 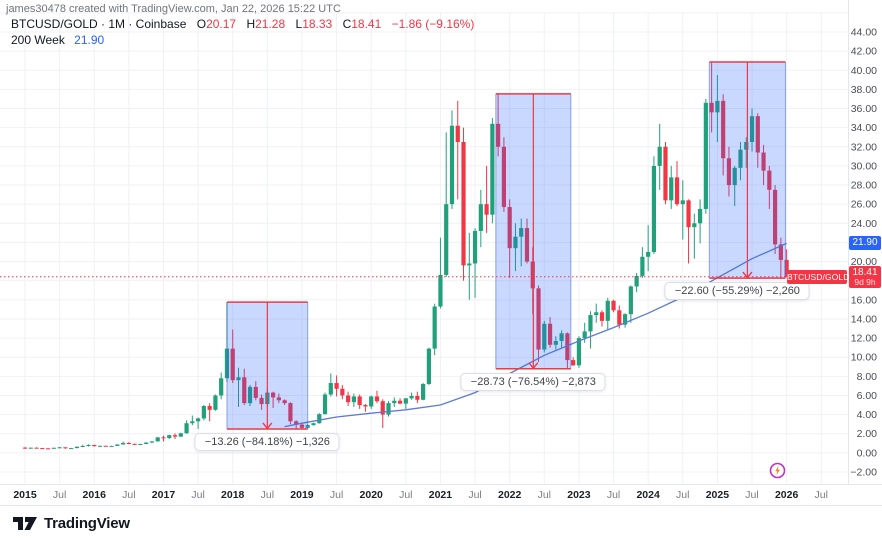 What do you see at coordinates (251, 24) in the screenshot?
I see `high-label: H` at bounding box center [251, 24].